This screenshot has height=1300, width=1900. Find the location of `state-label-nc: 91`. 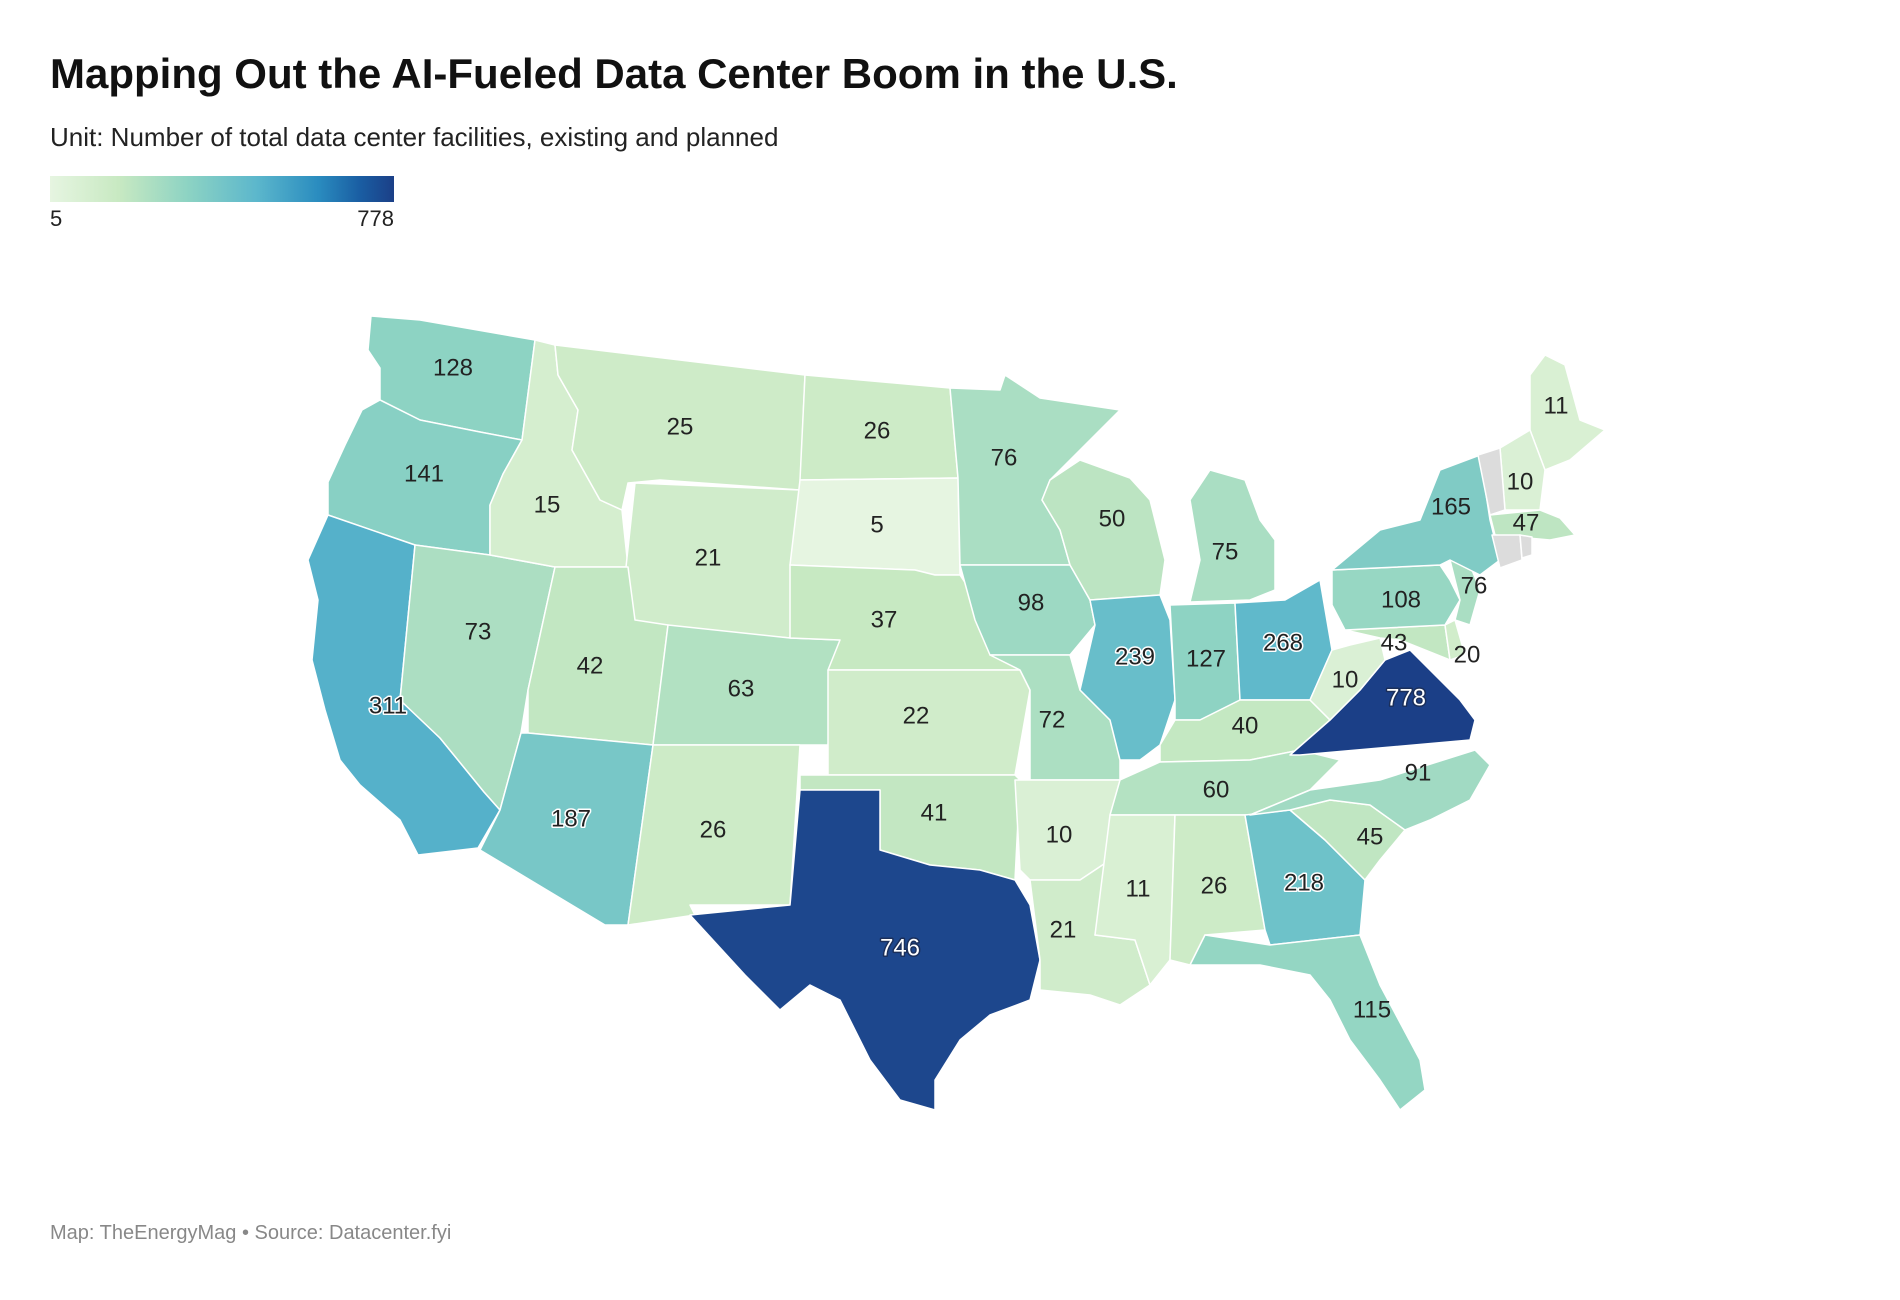

state-label-nc: 91 is located at coordinates (1418, 773).